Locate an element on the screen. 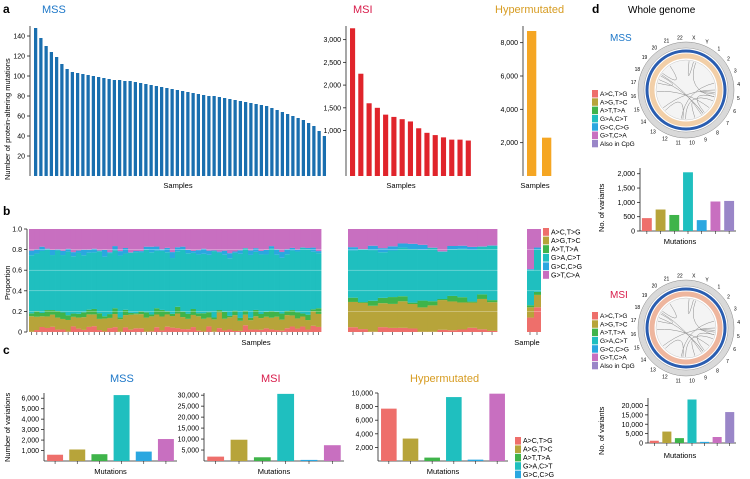 This screenshot has width=750, height=479. d-mss-link is located at coordinates (690, 69).